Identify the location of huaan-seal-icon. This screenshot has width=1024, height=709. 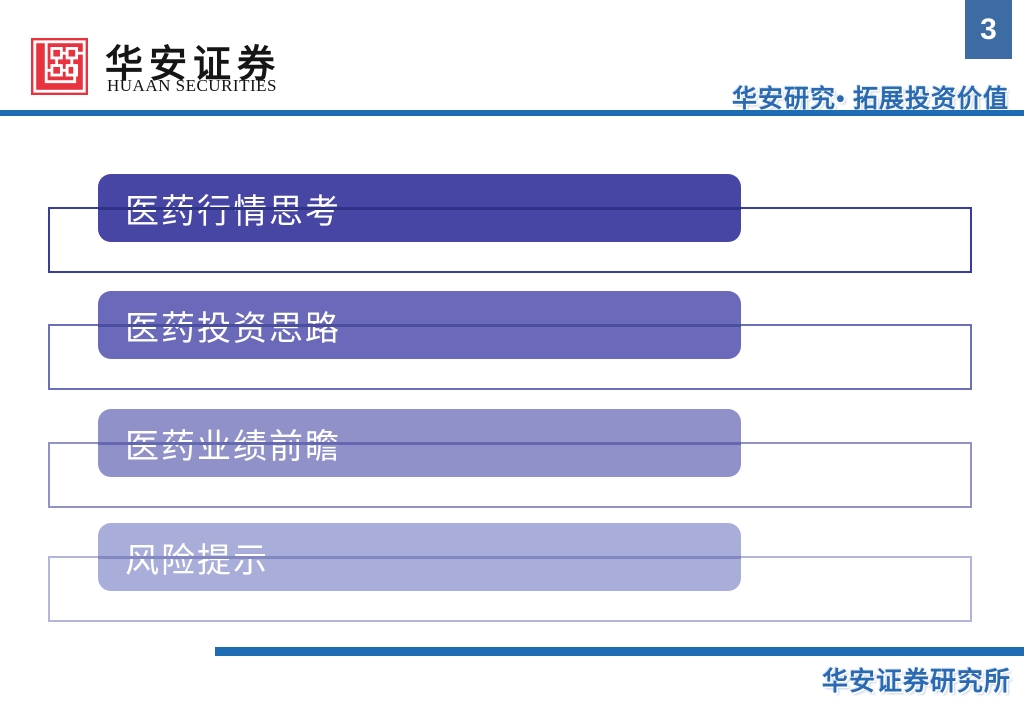
(59, 66).